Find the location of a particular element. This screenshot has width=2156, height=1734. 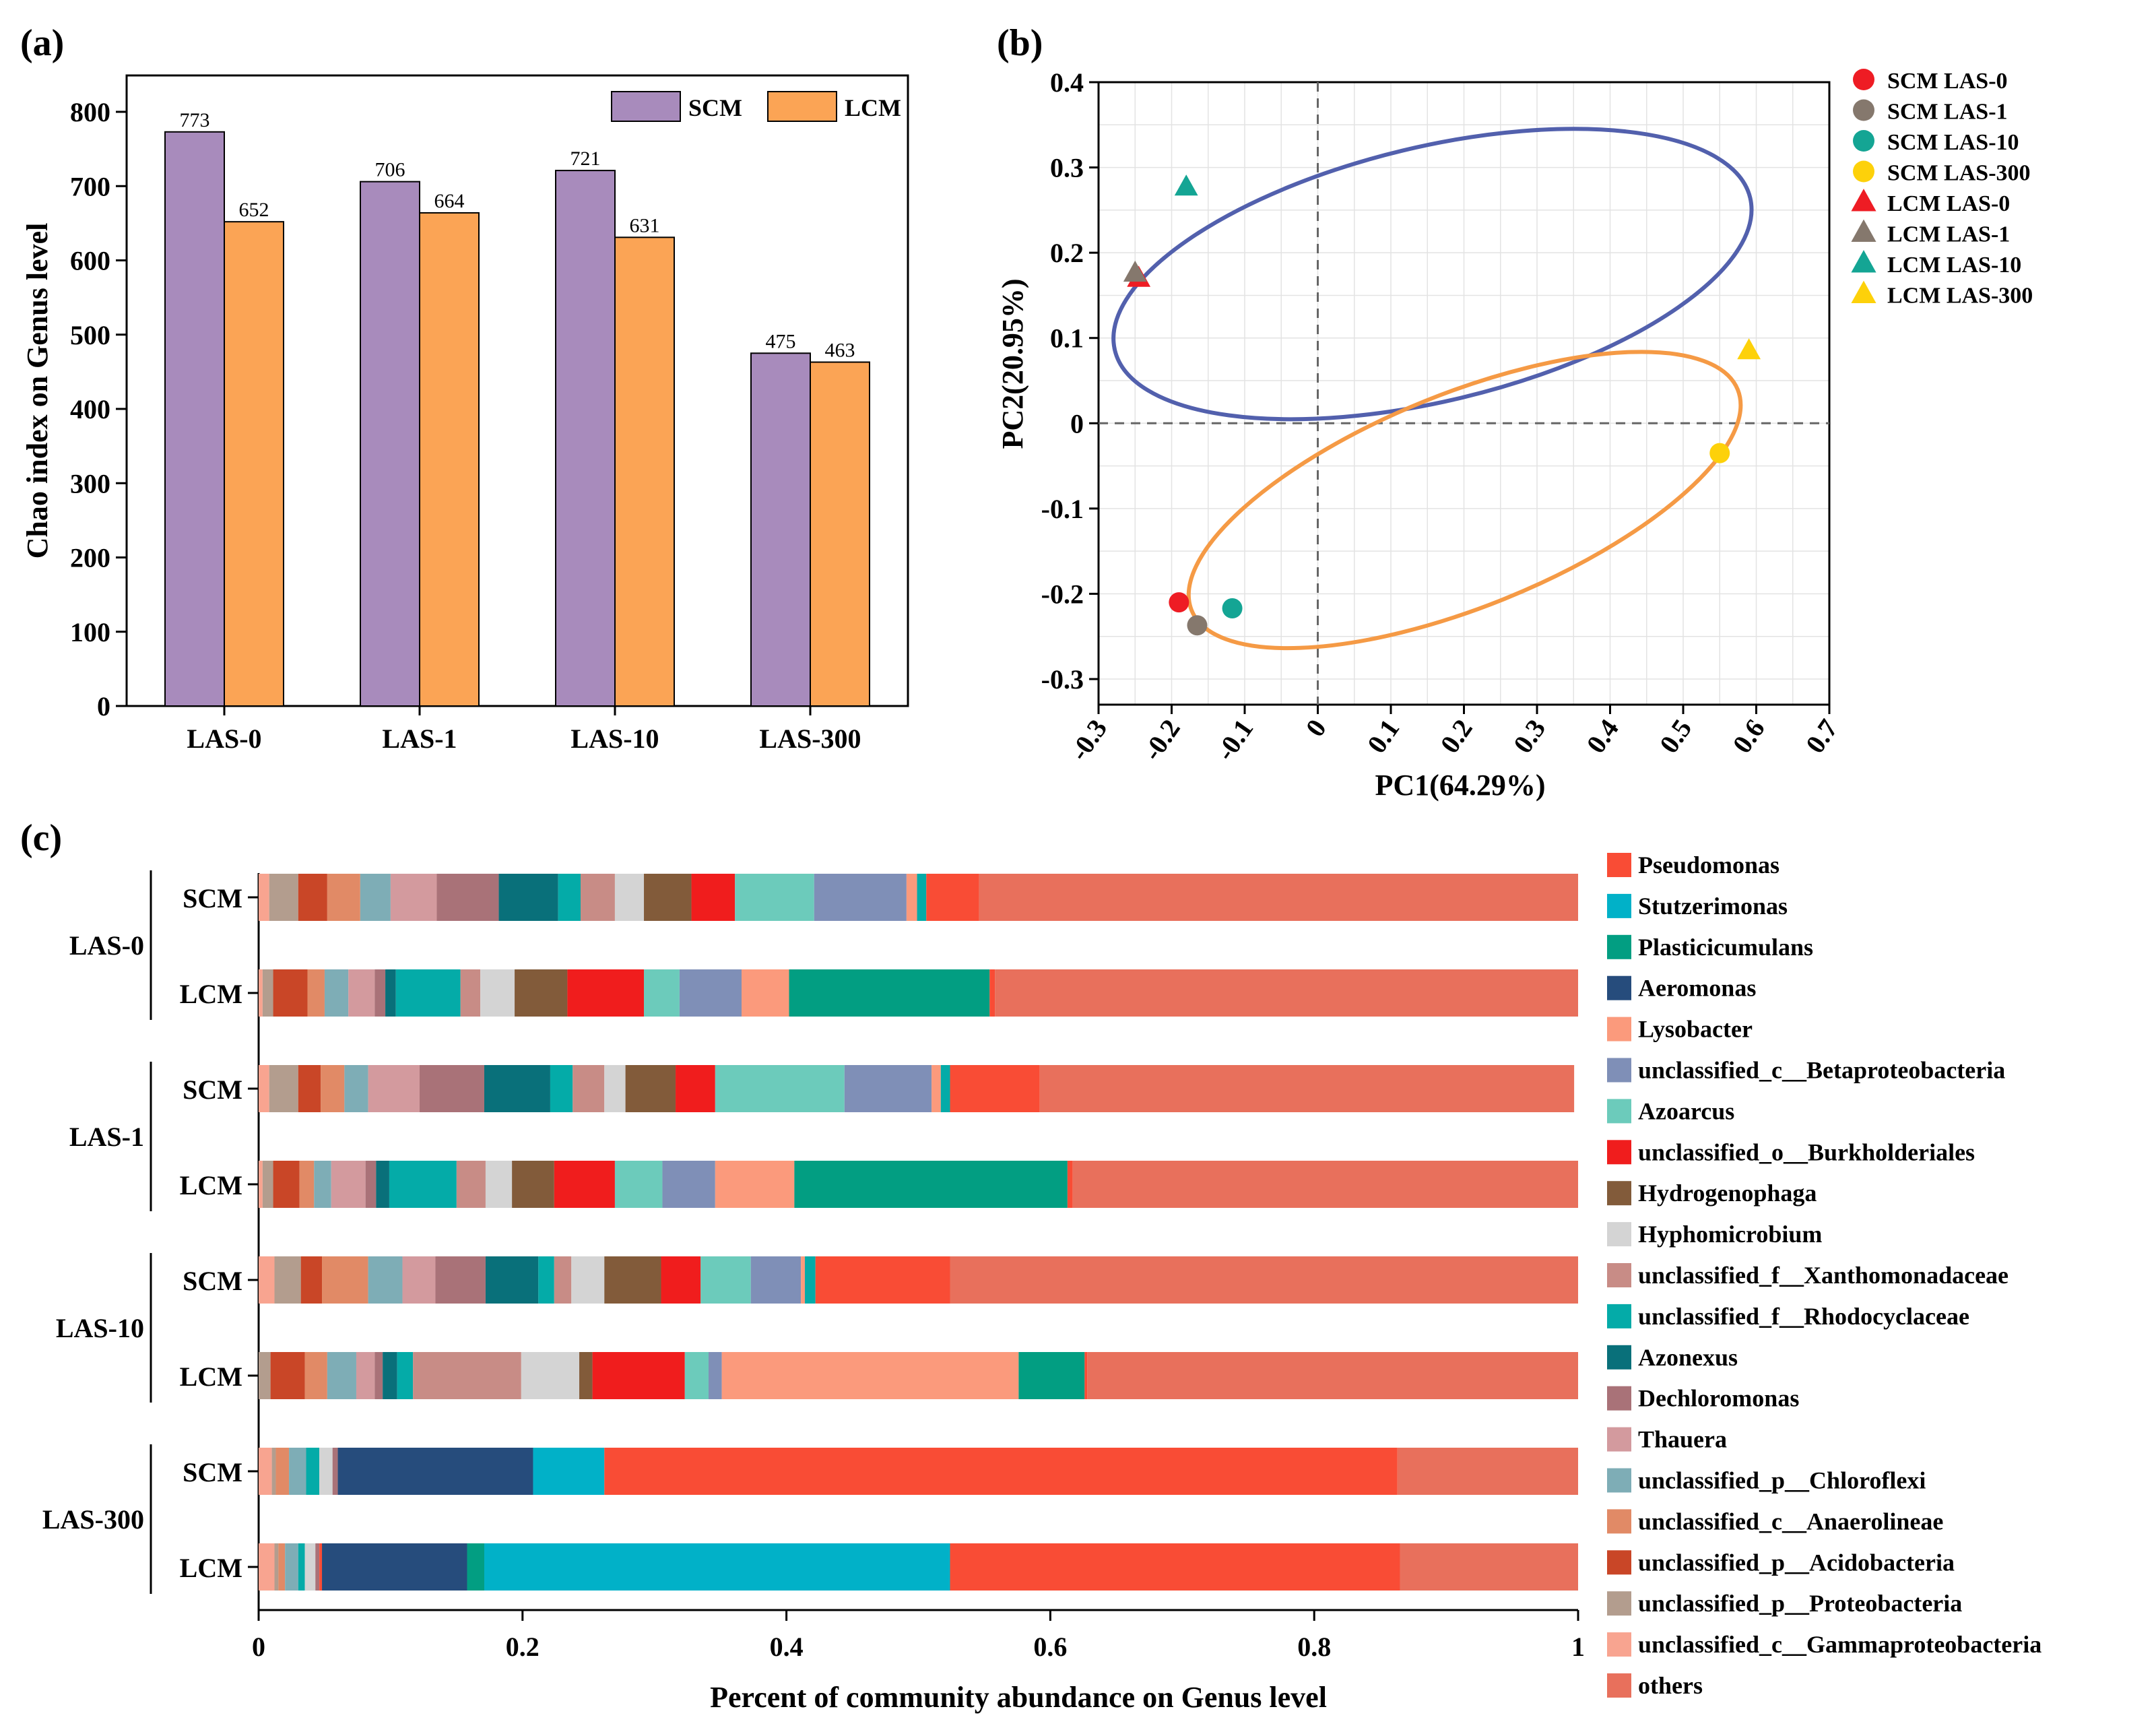

legend-label-hyphomicrobium: Hyphomicrobium is located at coordinates (1730, 1234).